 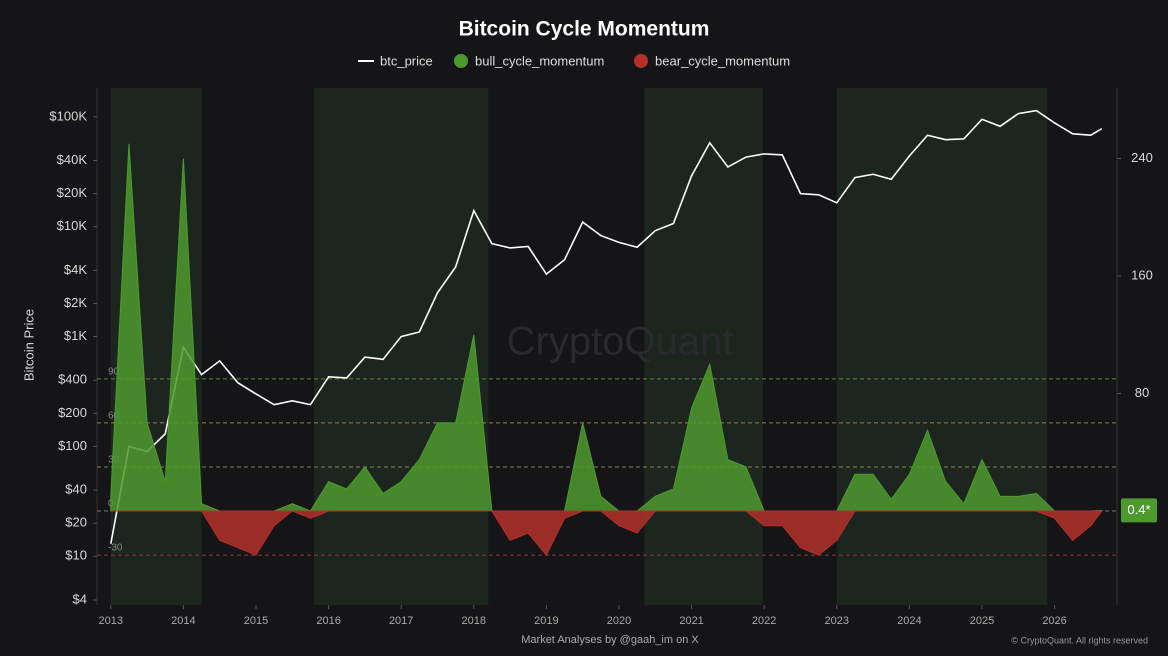 I want to click on x-tick-label: 2017, so click(x=401, y=621).